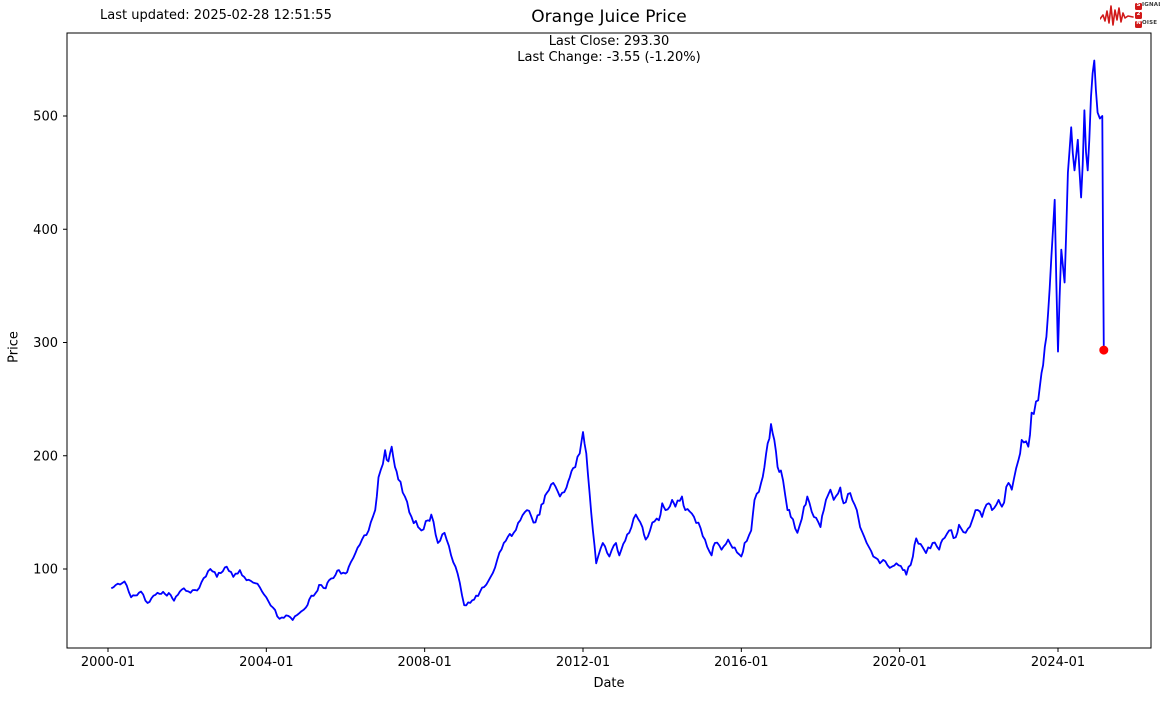 This screenshot has height=701, width=1160. I want to click on pulse-waveform-icon, so click(1117, 15).